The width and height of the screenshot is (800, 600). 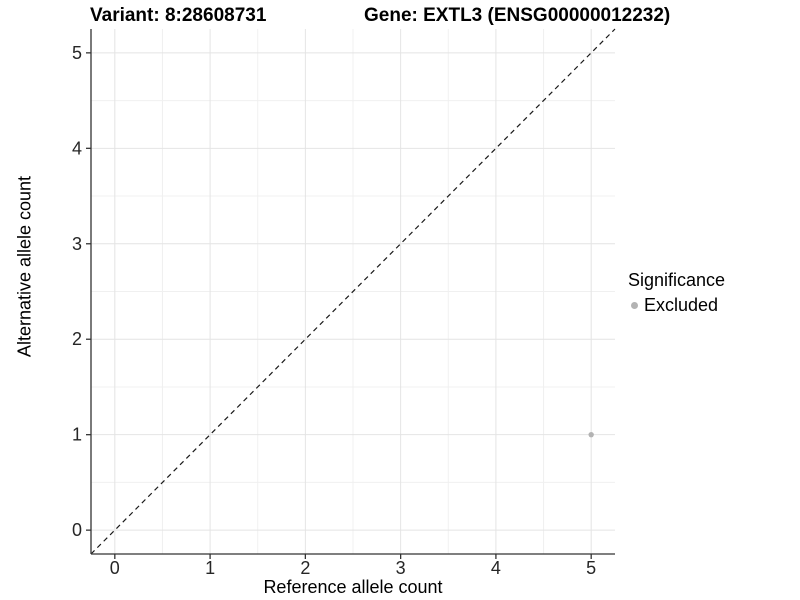 I want to click on gene-title: Gene: EXTL3 (ENSG00000012232), so click(x=517, y=15).